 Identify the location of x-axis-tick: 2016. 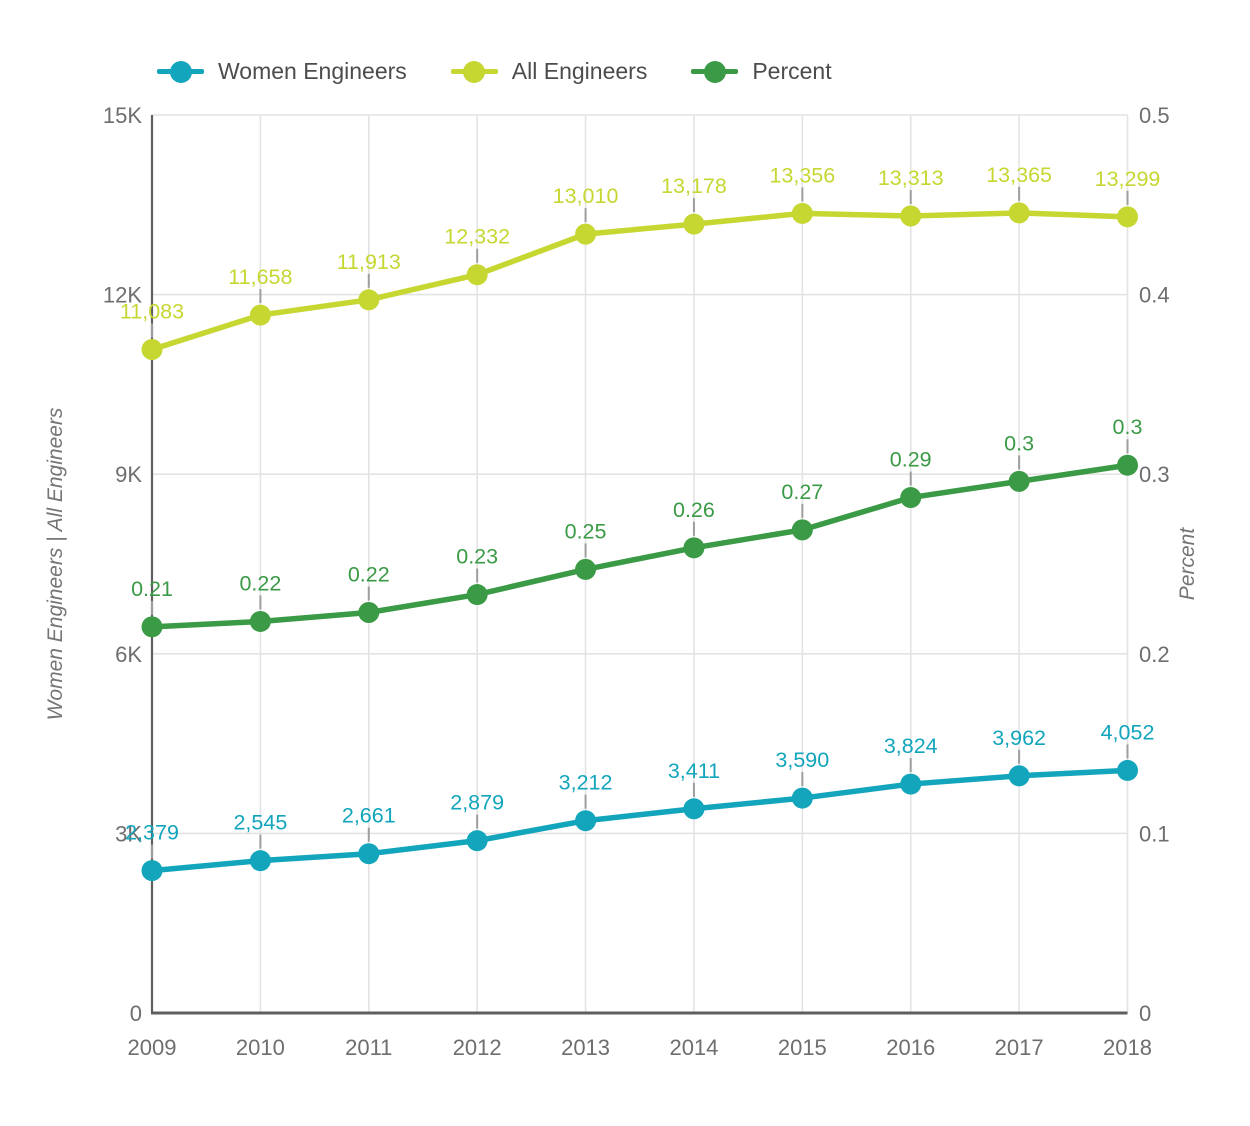
(910, 1047).